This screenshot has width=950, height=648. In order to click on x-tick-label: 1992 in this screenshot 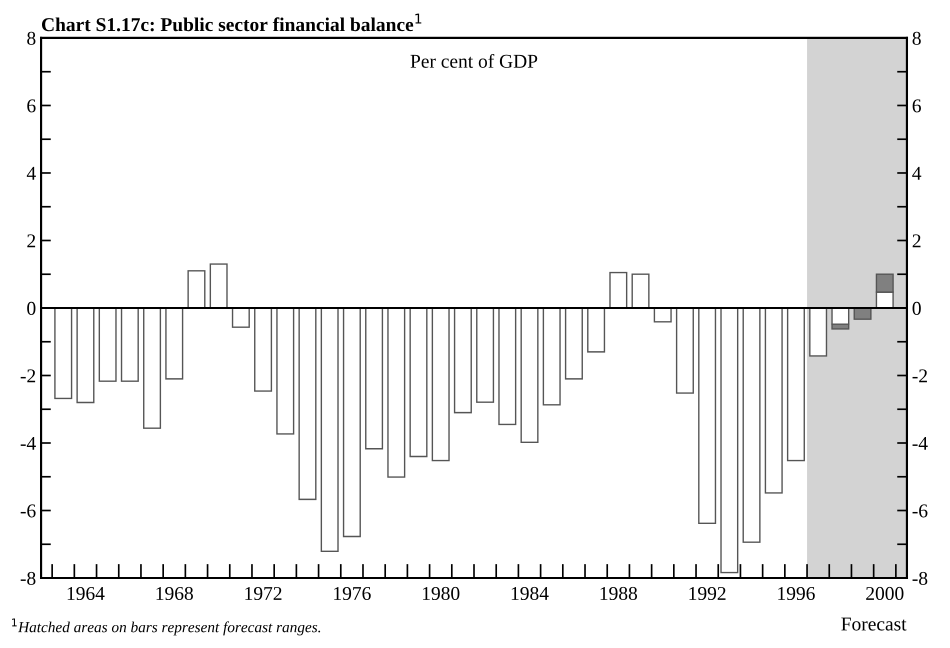, I will do `click(707, 593)`.